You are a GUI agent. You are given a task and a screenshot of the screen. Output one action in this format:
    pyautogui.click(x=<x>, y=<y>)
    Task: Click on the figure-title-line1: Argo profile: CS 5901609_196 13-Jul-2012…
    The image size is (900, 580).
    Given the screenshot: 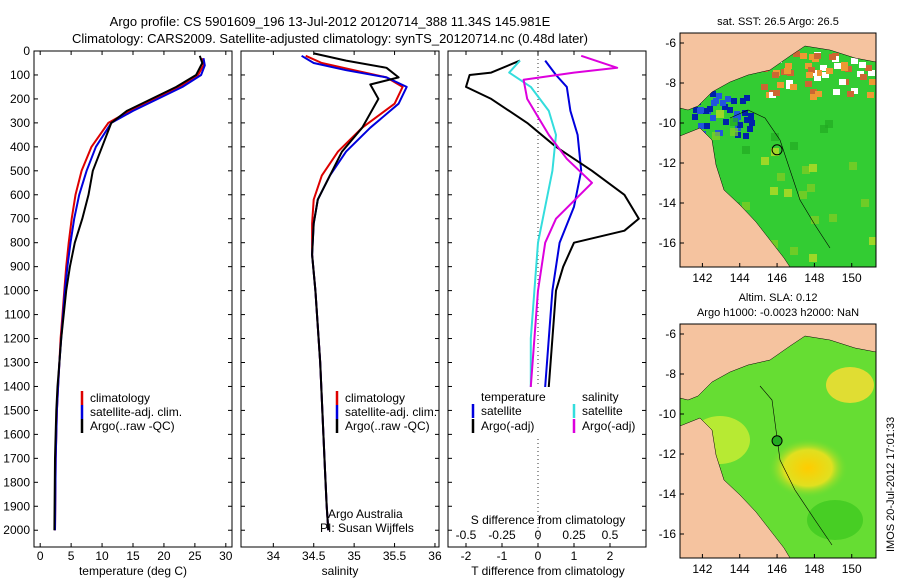 What is the action you would take?
    pyautogui.click(x=330, y=21)
    